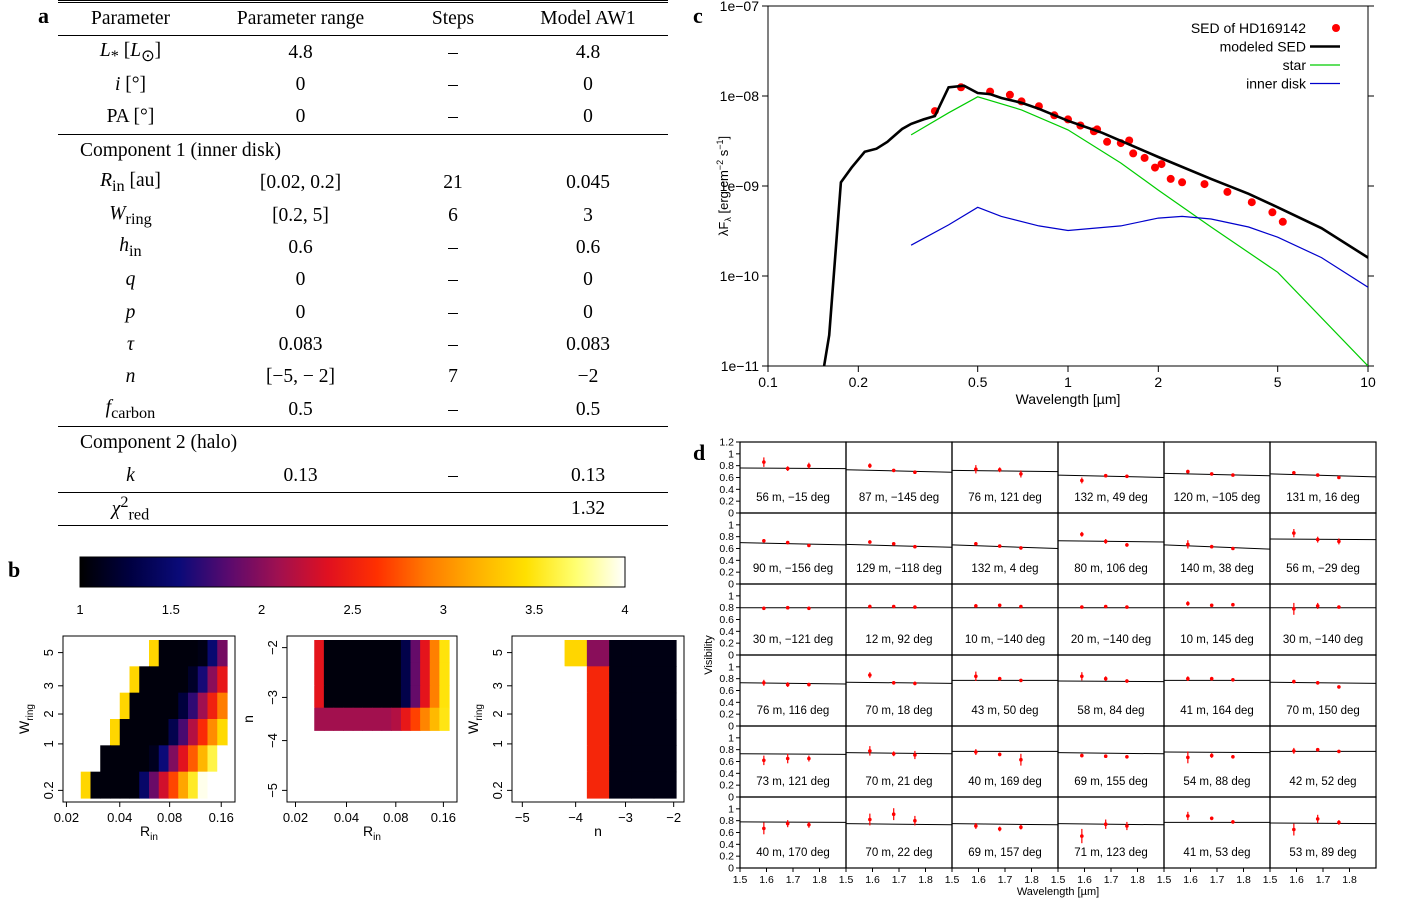 The width and height of the screenshot is (1405, 905). What do you see at coordinates (898, 782) in the screenshot?
I see `baseline-label: 70 m, 21 deg` at bounding box center [898, 782].